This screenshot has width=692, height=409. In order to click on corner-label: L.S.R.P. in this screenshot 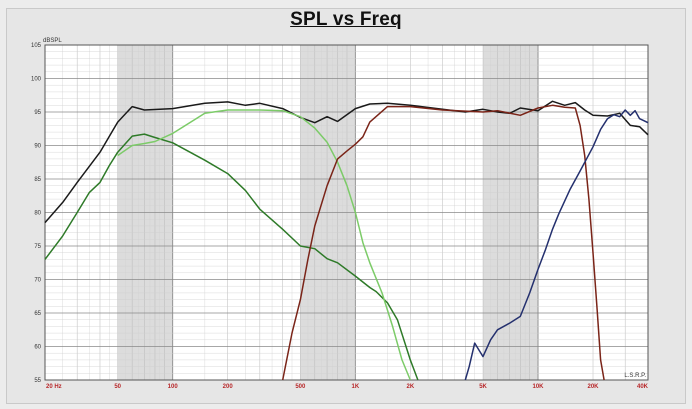, I will do `click(635, 376)`.